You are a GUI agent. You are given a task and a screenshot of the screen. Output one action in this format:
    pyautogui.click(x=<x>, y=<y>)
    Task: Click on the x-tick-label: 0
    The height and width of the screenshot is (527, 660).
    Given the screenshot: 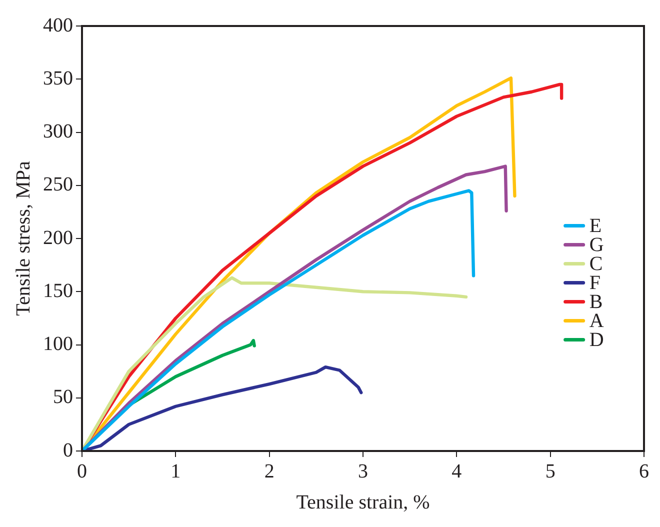 What is the action you would take?
    pyautogui.click(x=82, y=471)
    